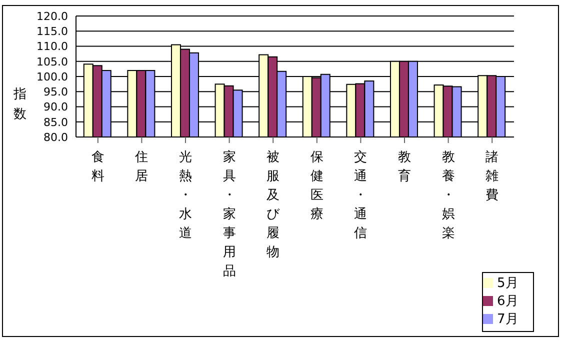 This screenshot has width=564, height=341. Describe the element at coordinates (19, 104) in the screenshot. I see `y-axis-title: 指数` at that location.